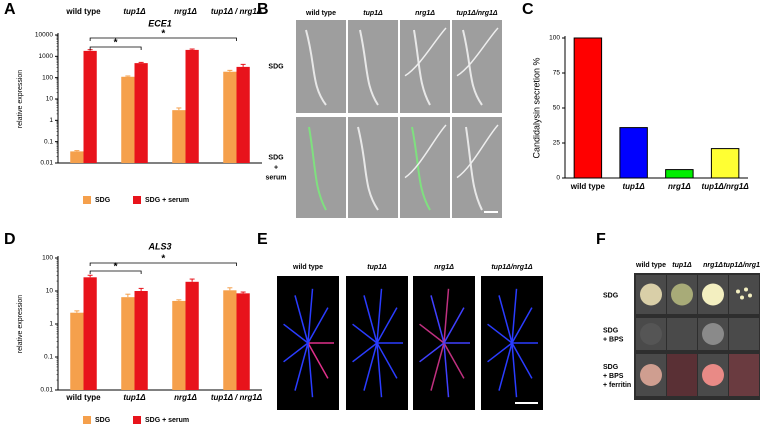 Image resolution: width=760 pixels, height=428 pixels. Describe the element at coordinates (726, 186) in the screenshot. I see `x-tick-label: tup1Δ/nrg1Δ` at that location.